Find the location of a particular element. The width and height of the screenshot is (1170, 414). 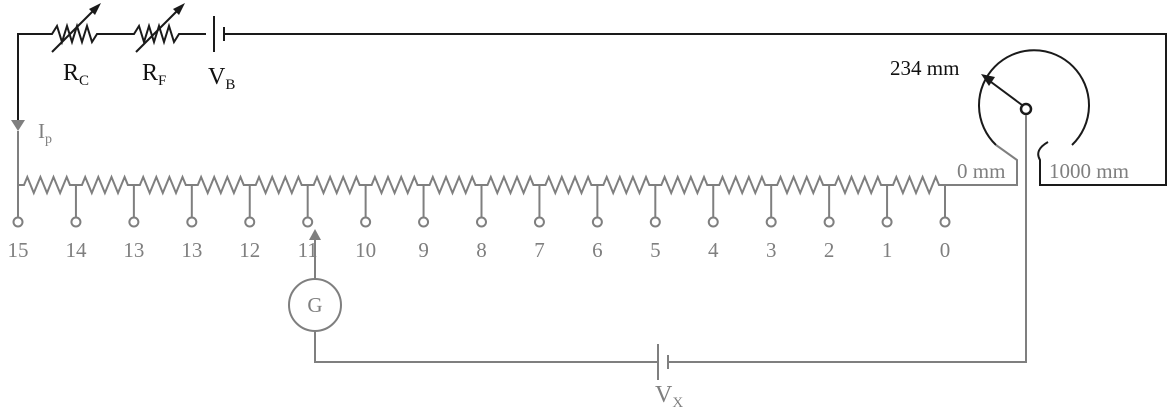

tap-label: 6 is located at coordinates (597, 250).